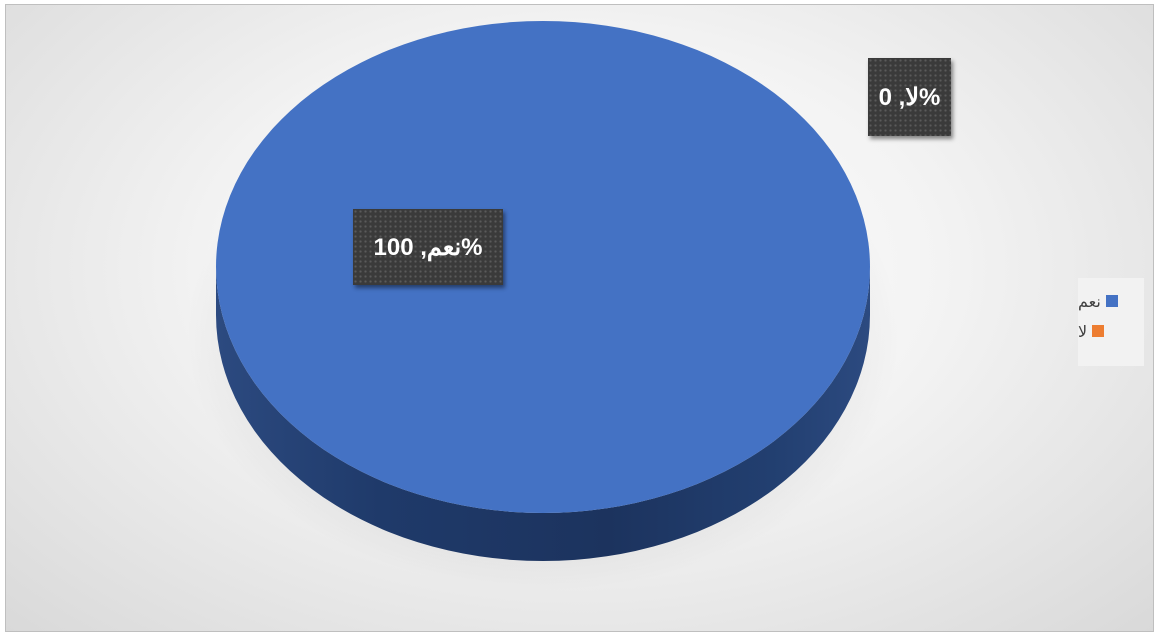 Image resolution: width=1157 pixels, height=635 pixels. I want to click on legend-item-yes: نعم, so click(1111, 301).